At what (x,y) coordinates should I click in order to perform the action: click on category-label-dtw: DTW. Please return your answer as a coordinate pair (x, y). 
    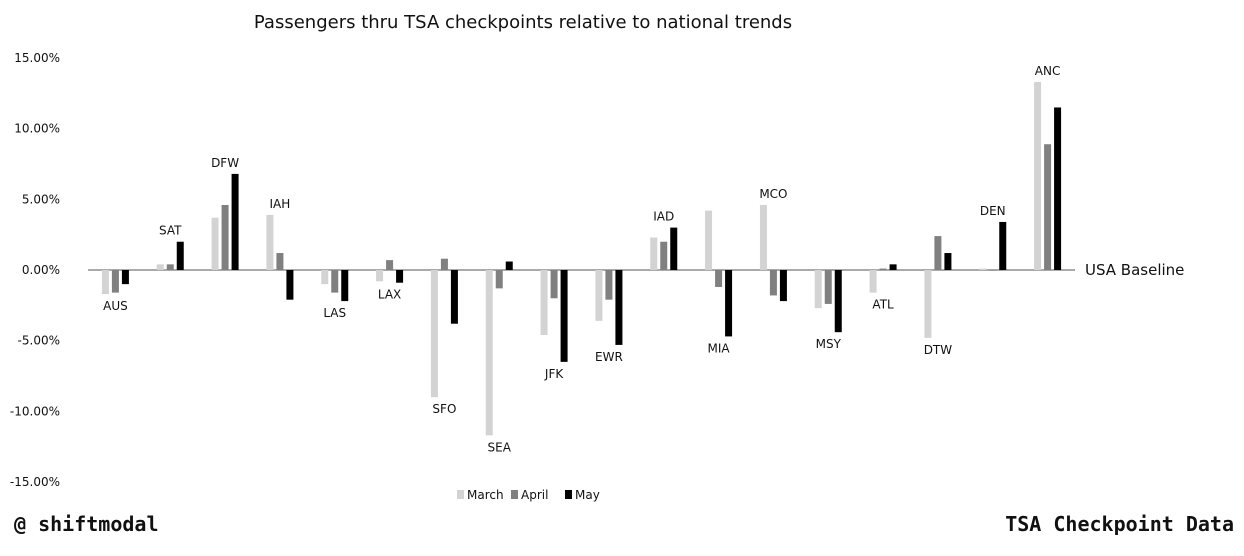
    Looking at the image, I should click on (938, 350).